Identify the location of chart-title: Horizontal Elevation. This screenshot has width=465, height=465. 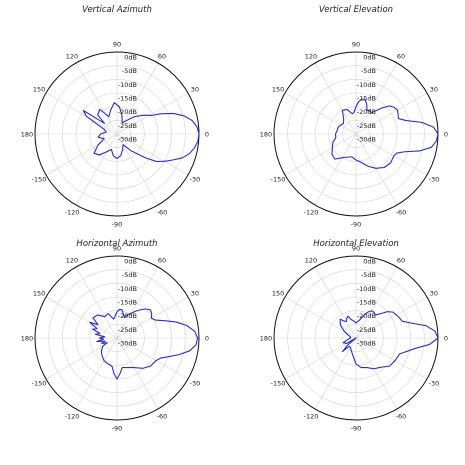
(356, 244).